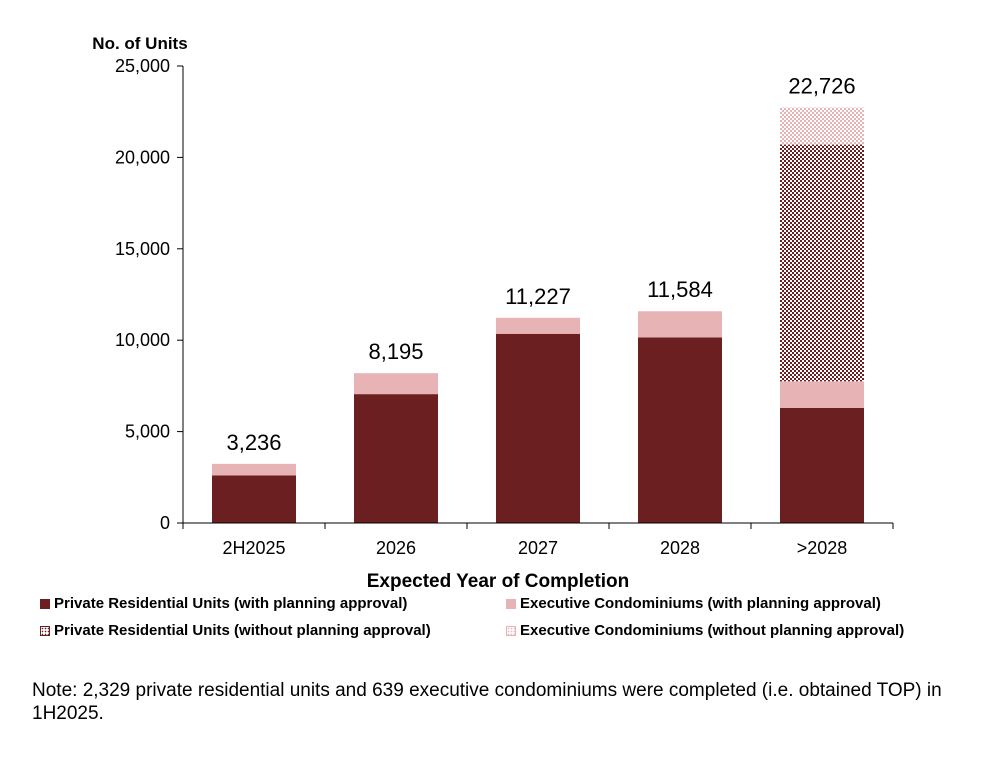 The height and width of the screenshot is (769, 986). I want to click on y-tick-label: 20,000, so click(142, 157).